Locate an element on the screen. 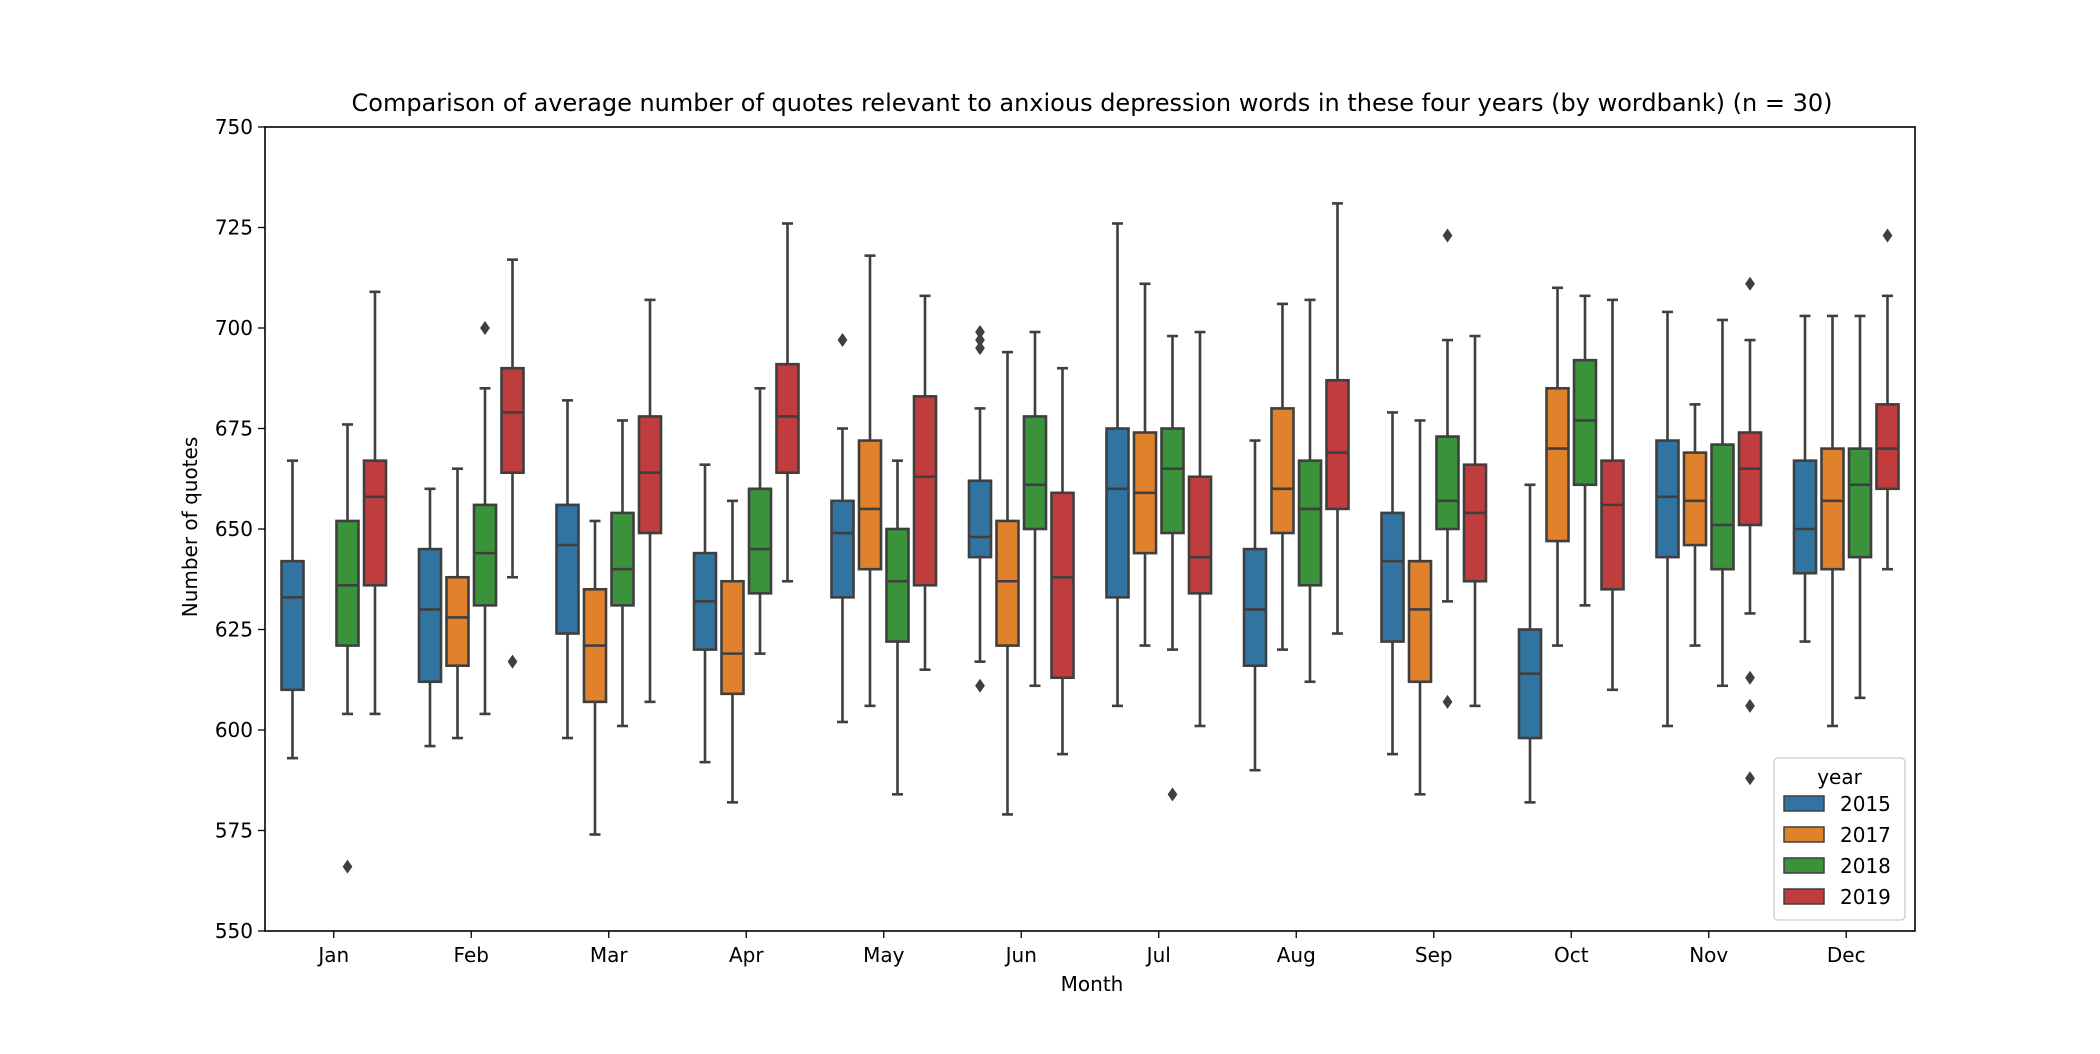  y-tick-label: 625 is located at coordinates (234, 630).